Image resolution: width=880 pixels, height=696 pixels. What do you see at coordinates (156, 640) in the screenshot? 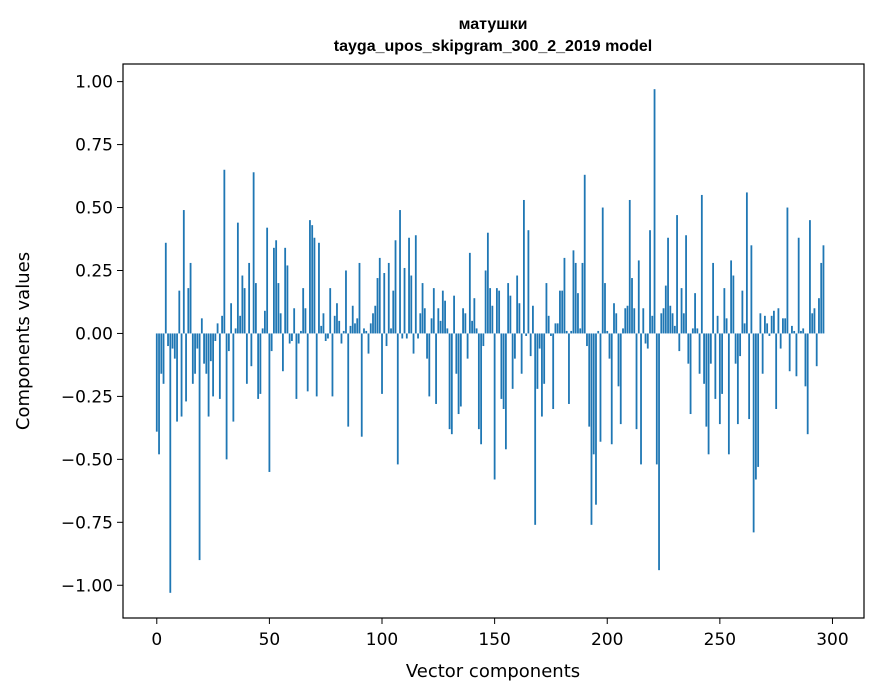
I see `x-tick-label: 0` at bounding box center [156, 640].